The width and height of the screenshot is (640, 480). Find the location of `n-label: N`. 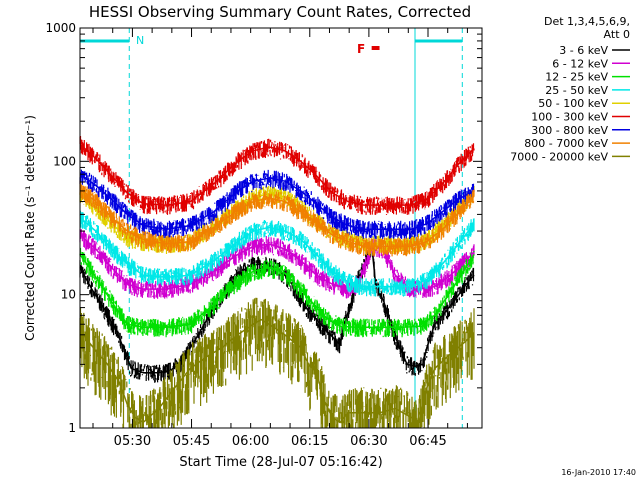

n-label: N is located at coordinates (140, 40).